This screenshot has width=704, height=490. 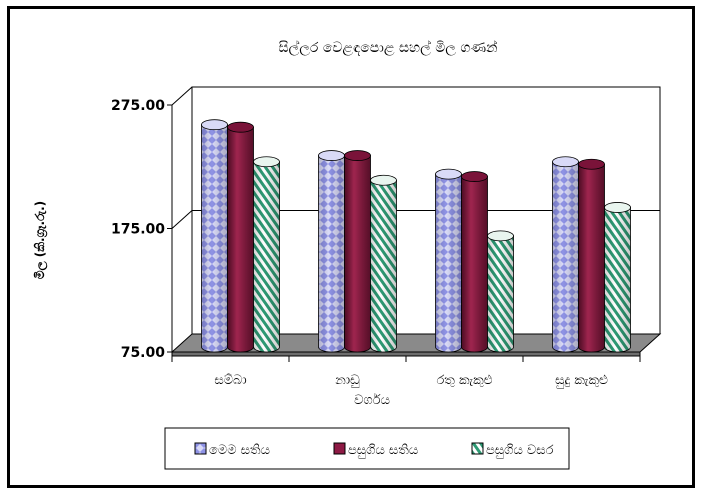 I want to click on legend-label: මෙම සතිය, so click(x=239, y=450).